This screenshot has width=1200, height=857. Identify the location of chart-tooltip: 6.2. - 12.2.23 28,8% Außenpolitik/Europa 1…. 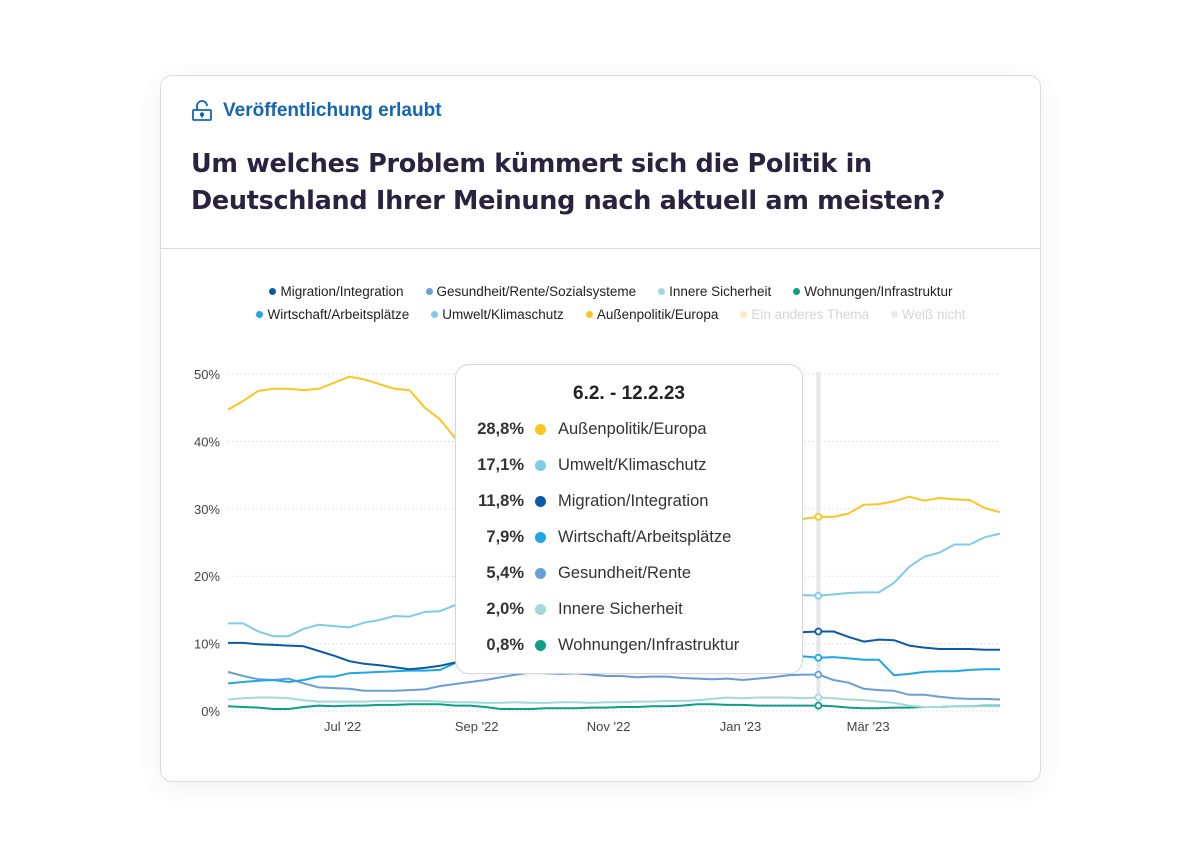
(629, 519).